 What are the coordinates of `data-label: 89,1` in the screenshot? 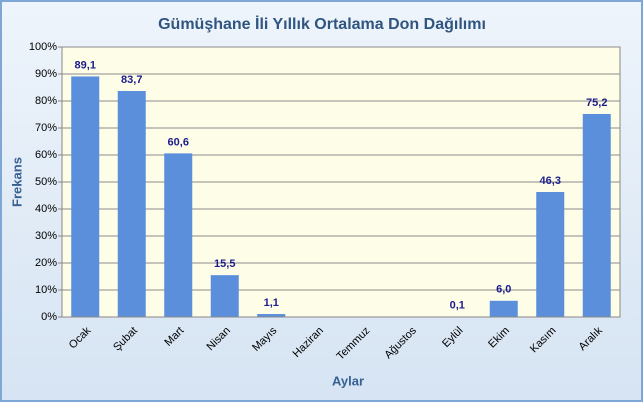 It's located at (85, 65).